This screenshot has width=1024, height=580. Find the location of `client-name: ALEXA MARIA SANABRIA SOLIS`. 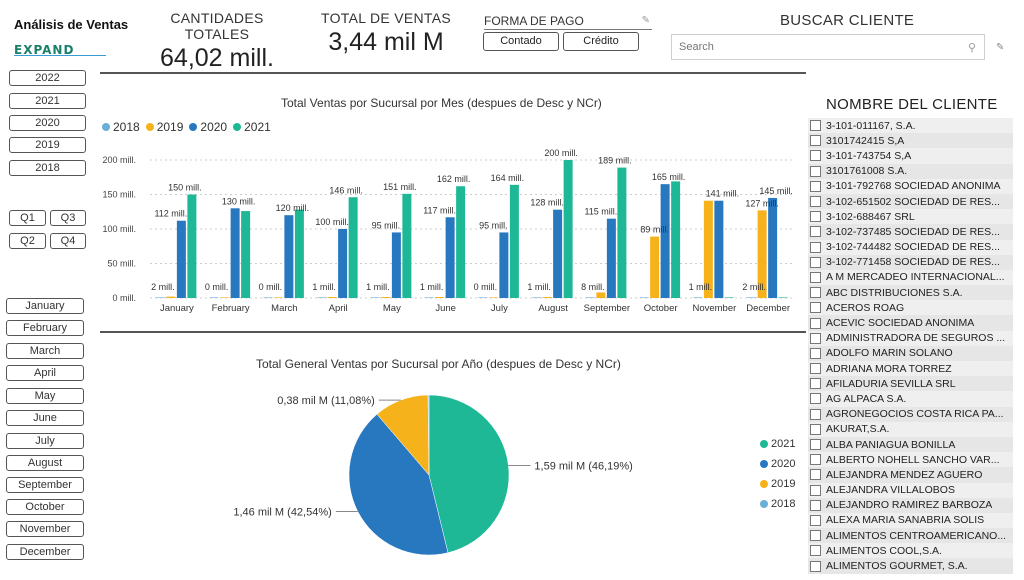

client-name: ALEXA MARIA SANABRIA SOLIS is located at coordinates (905, 520).